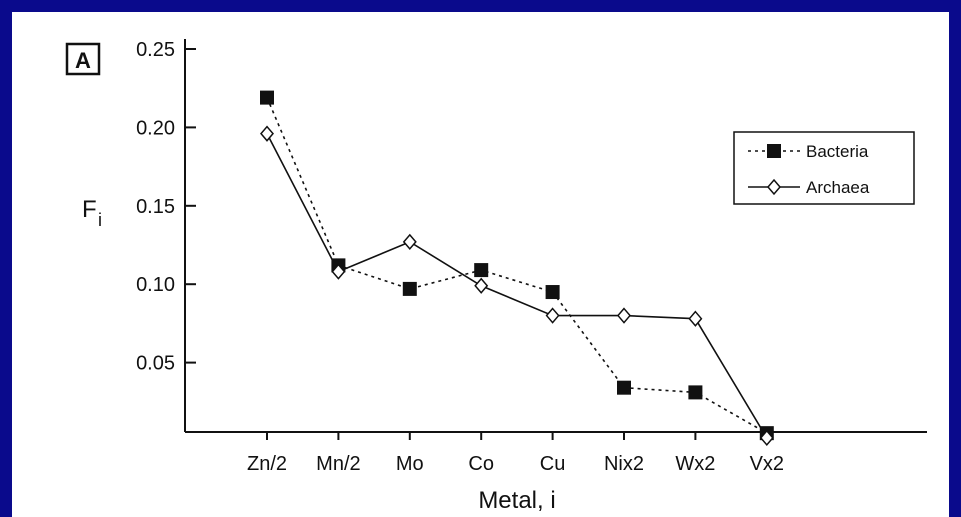 This screenshot has width=961, height=517. I want to click on legend-label: Bacteria, so click(837, 151).